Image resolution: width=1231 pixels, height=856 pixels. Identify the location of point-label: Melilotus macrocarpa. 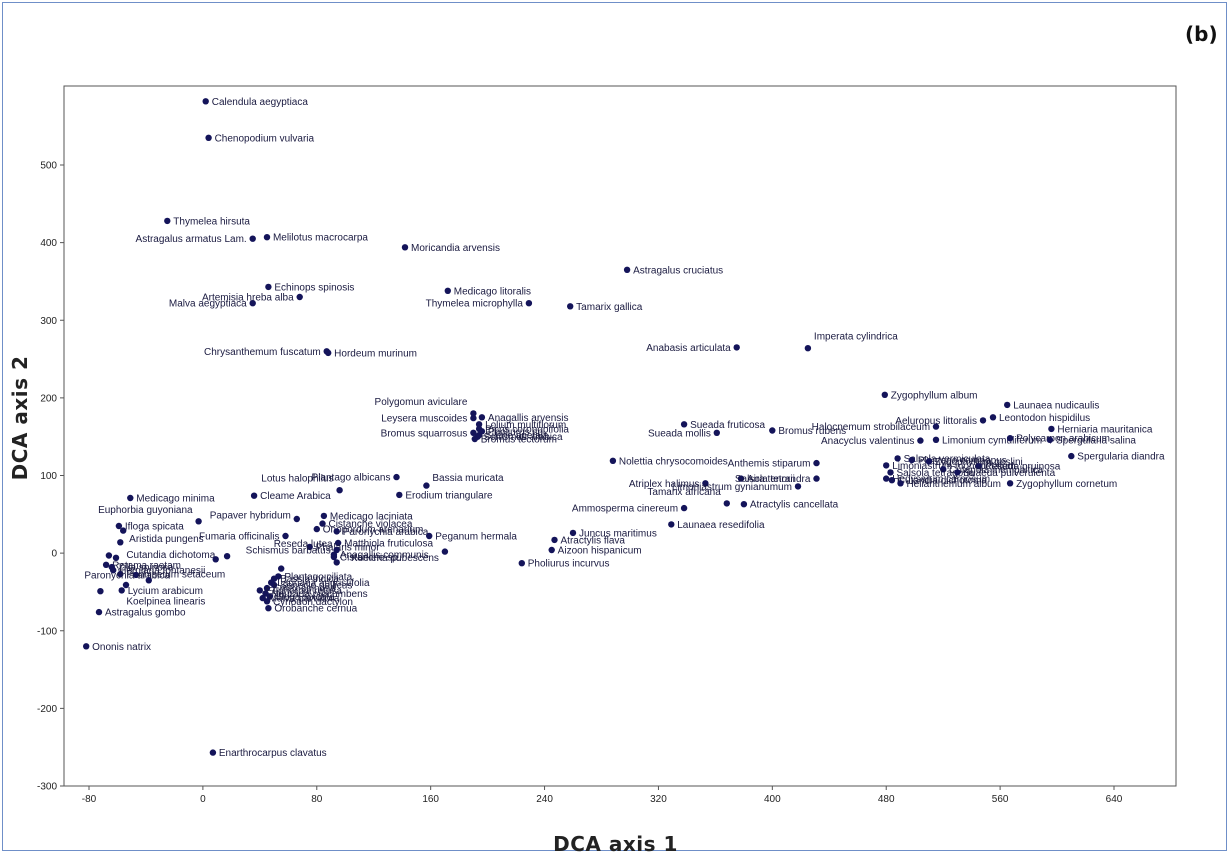
(320, 238).